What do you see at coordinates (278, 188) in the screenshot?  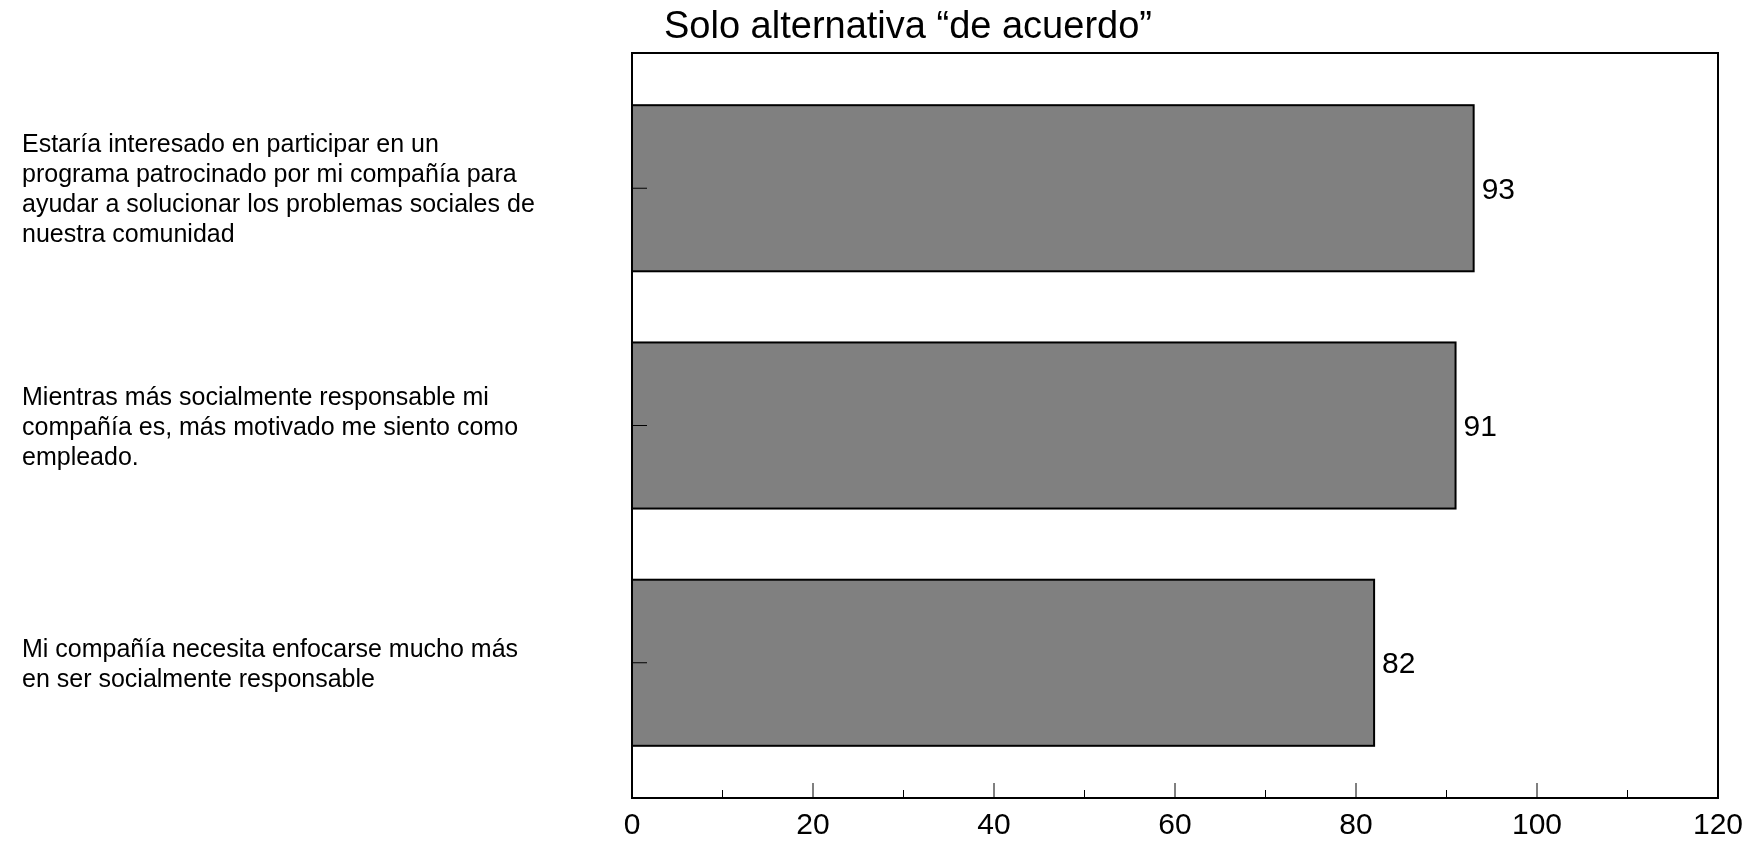 I see `y-tick-label: Estaría interesado en participar en un programa patrocinado por mi compañía para ayudar a solucionar los problemas sociales de nuestra comunidad` at bounding box center [278, 188].